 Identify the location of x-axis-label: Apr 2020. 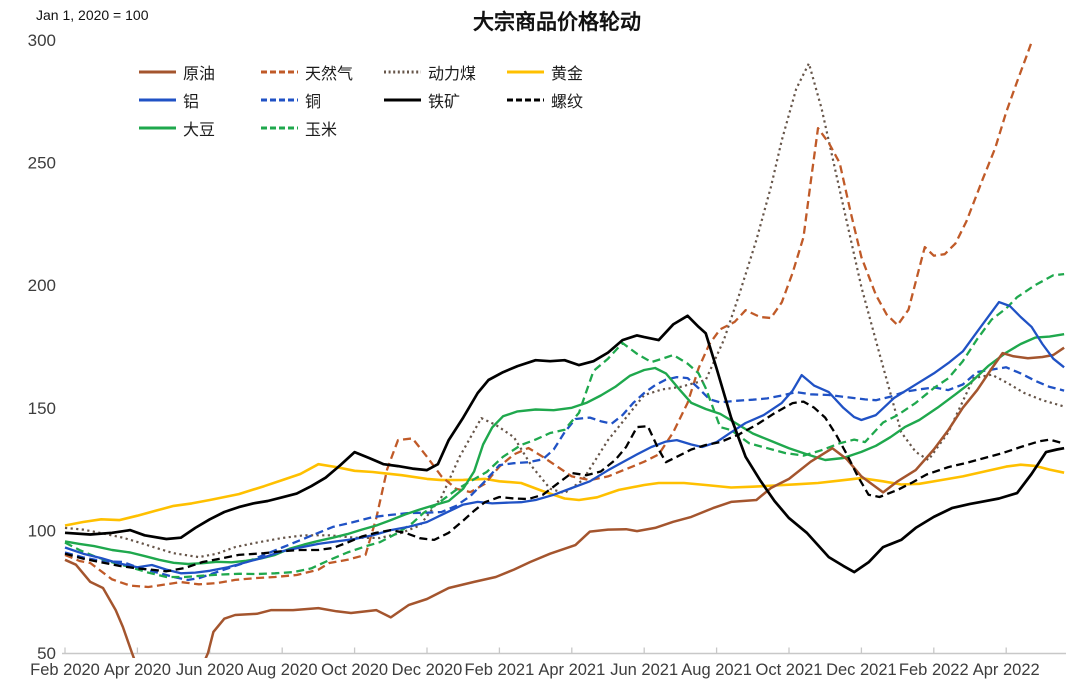
(137, 670).